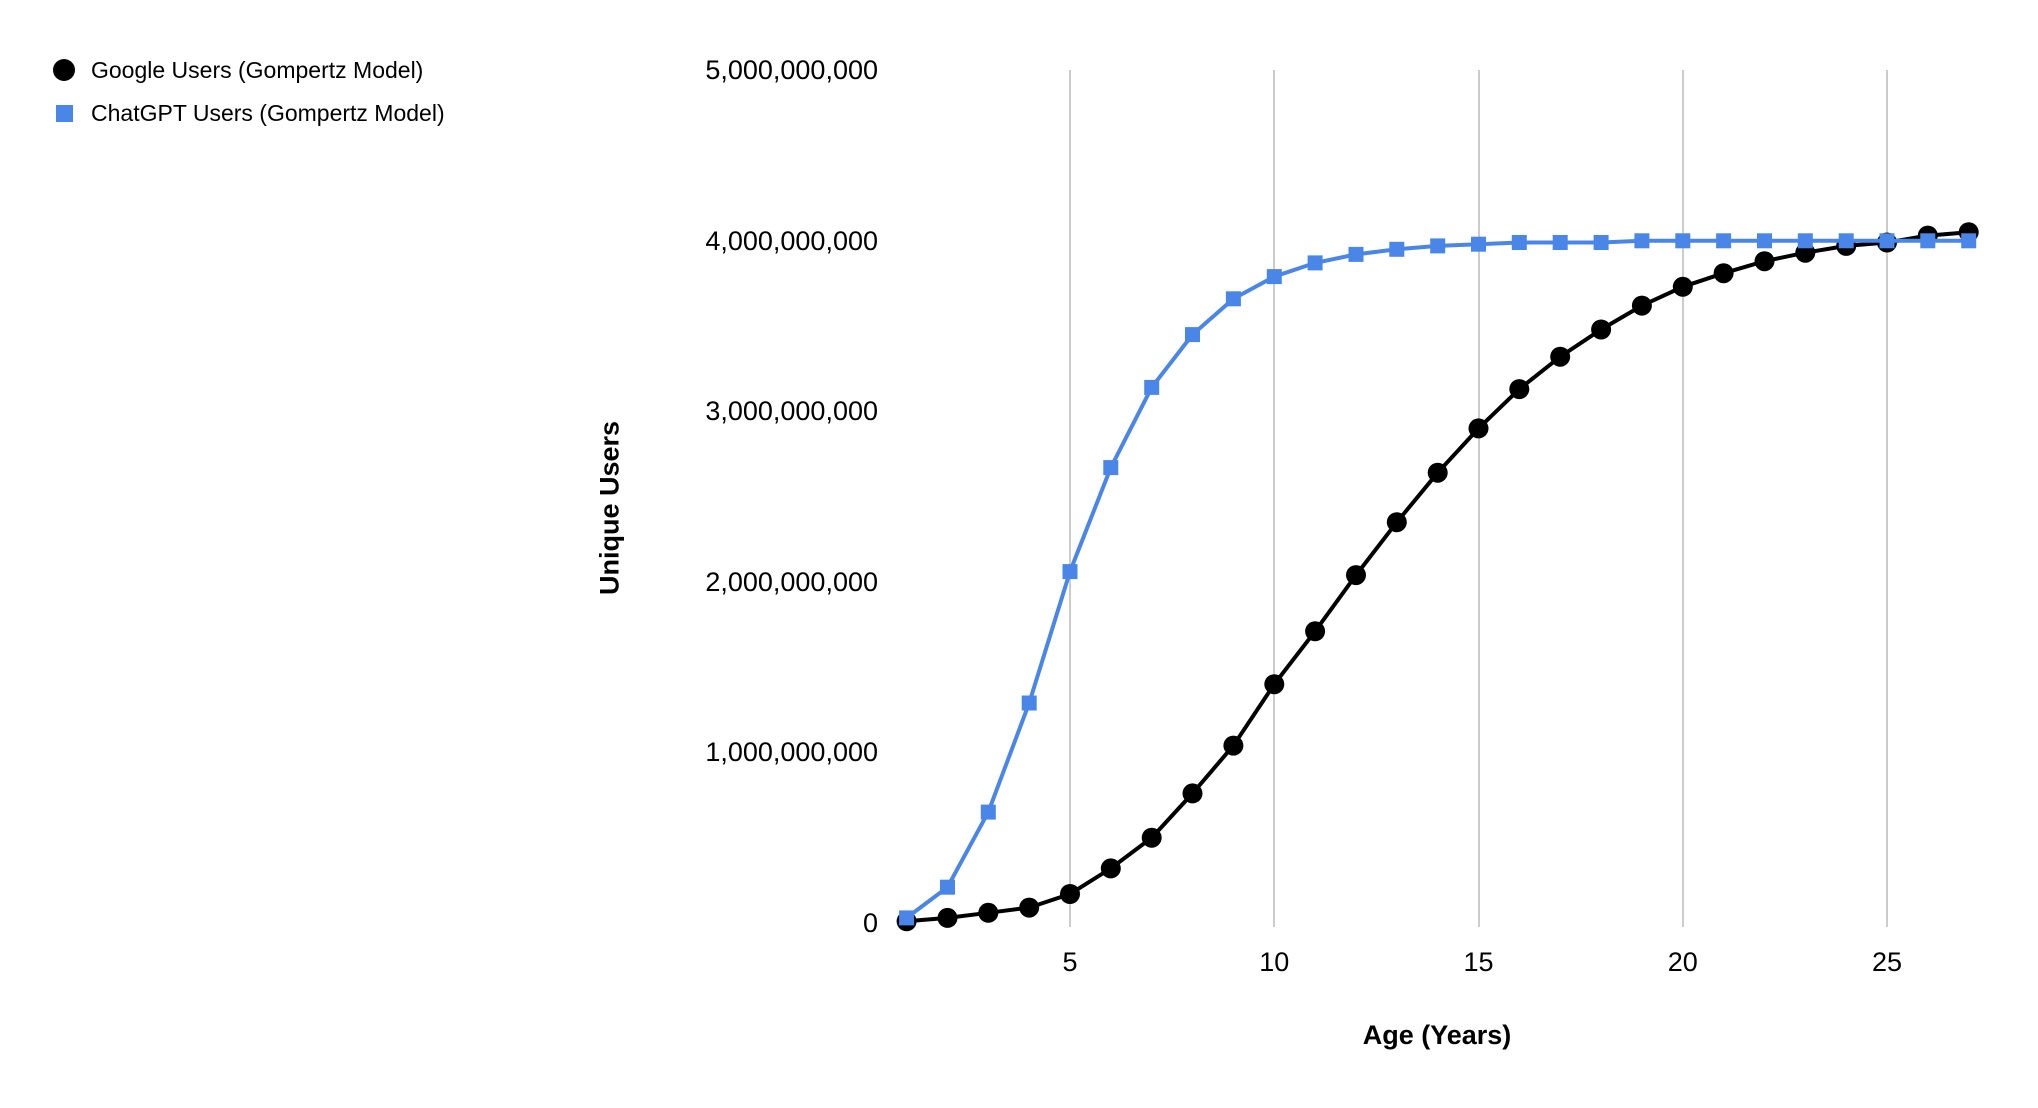  What do you see at coordinates (1274, 962) in the screenshot?
I see `x-tick-label: 10` at bounding box center [1274, 962].